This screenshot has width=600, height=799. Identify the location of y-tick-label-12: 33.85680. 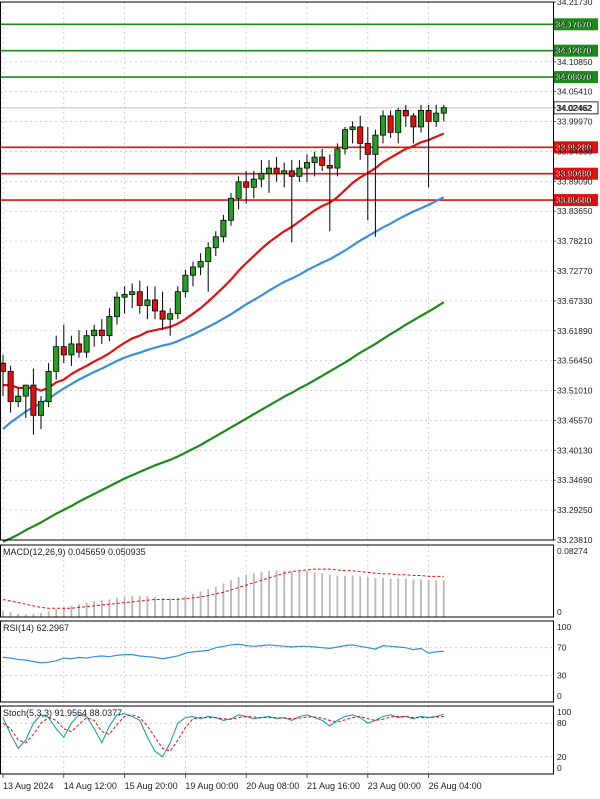
(575, 200).